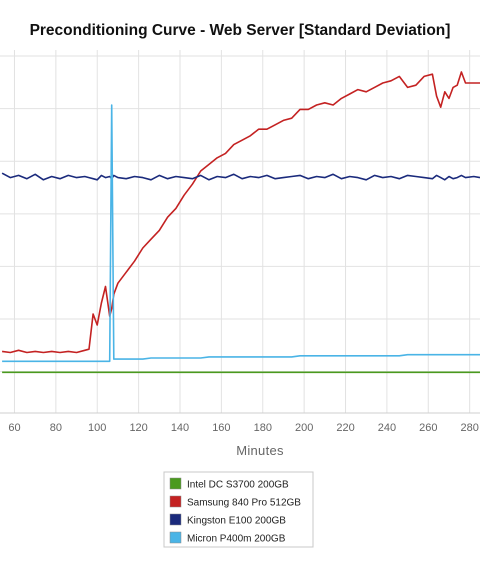 The width and height of the screenshot is (480, 568). What do you see at coordinates (244, 503) in the screenshot?
I see `legend-label: Samsung 840 Pro 512GB` at bounding box center [244, 503].